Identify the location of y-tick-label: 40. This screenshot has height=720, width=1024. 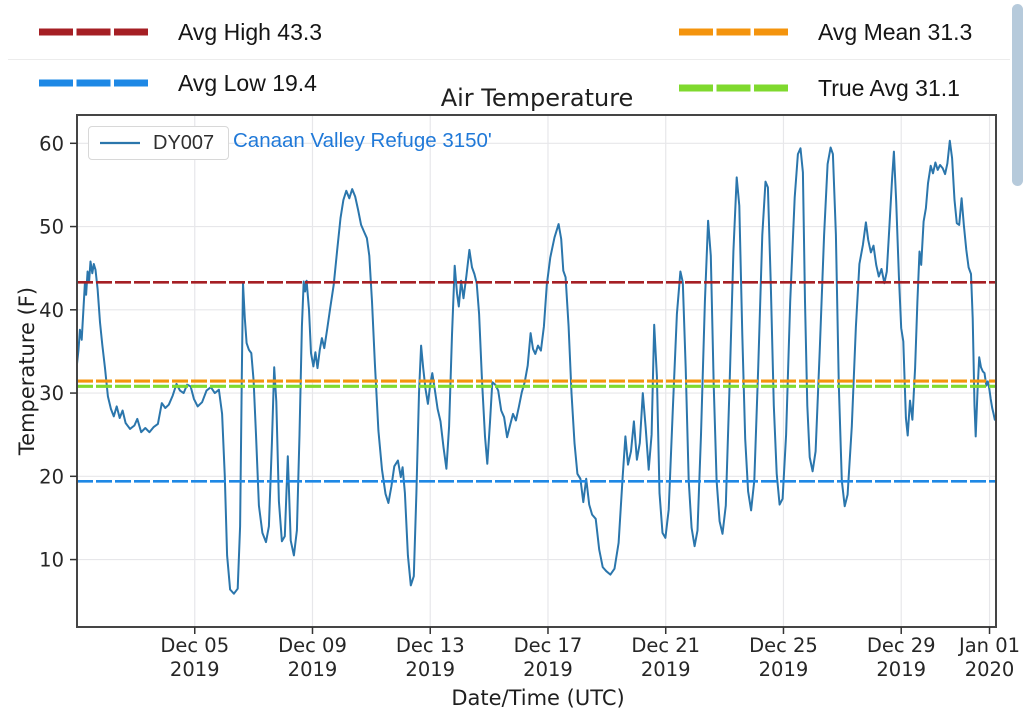
(51, 310).